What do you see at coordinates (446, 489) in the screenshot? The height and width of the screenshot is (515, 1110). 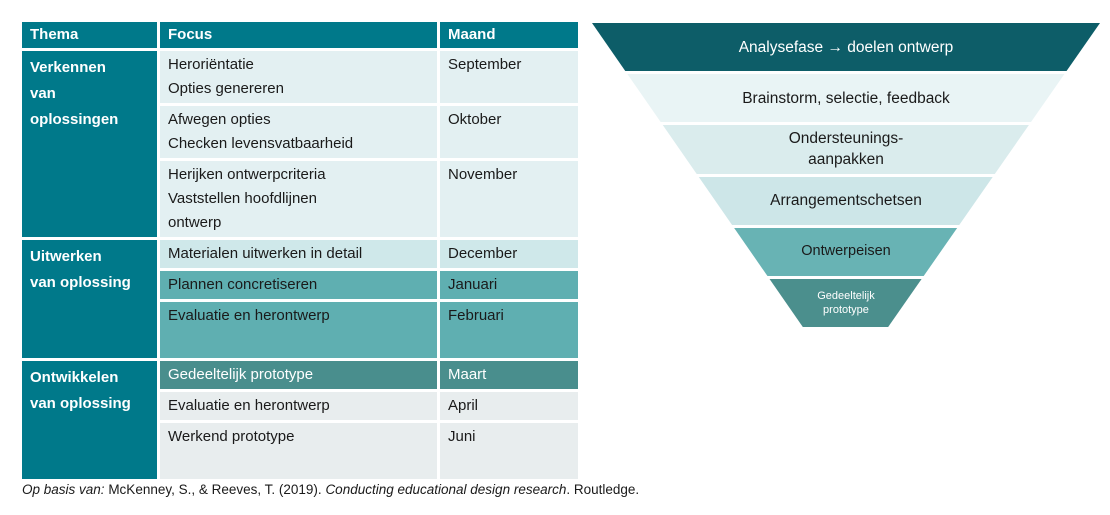 I see `citation-title: Conducting educational design research` at bounding box center [446, 489].